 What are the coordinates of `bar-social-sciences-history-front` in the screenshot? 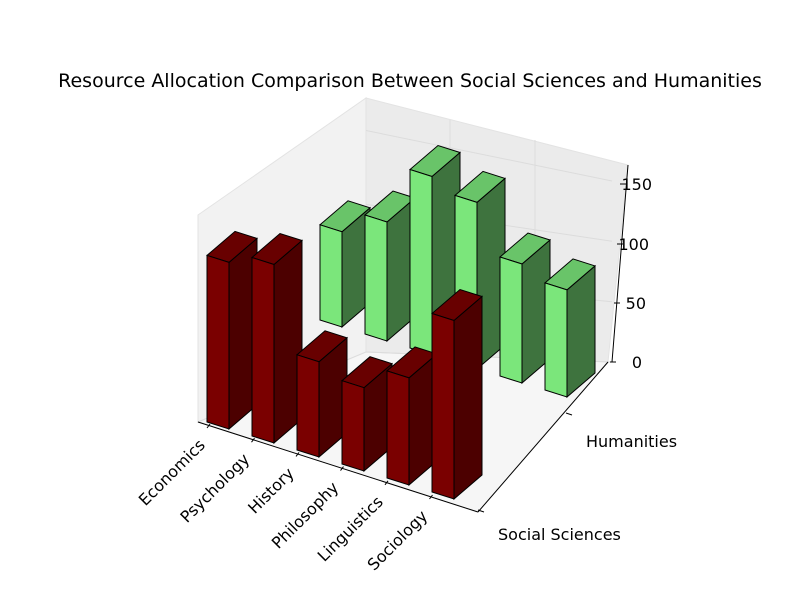 It's located at (308, 406).